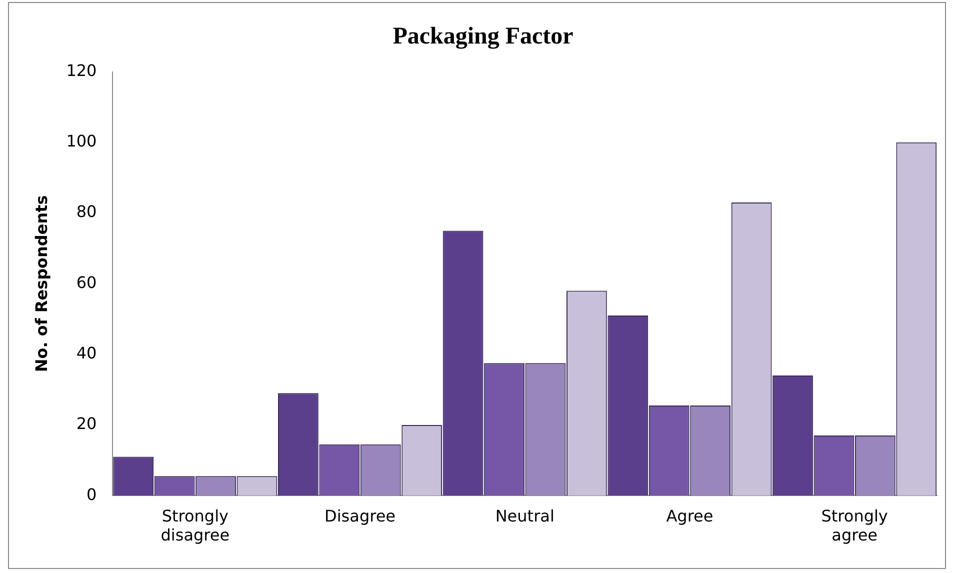  Describe the element at coordinates (690, 516) in the screenshot. I see `x-tick-label: Agree` at that location.